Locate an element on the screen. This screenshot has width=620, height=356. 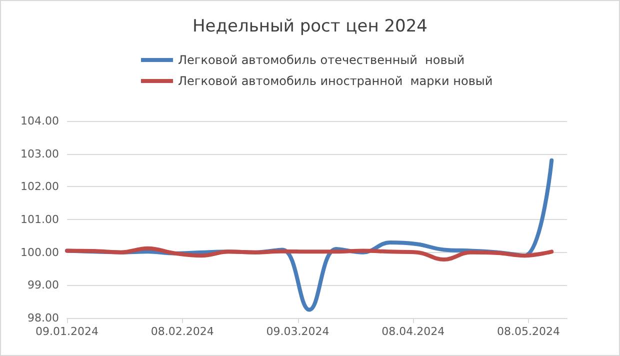
y-tick-label: 100.00 is located at coordinates (39, 252).